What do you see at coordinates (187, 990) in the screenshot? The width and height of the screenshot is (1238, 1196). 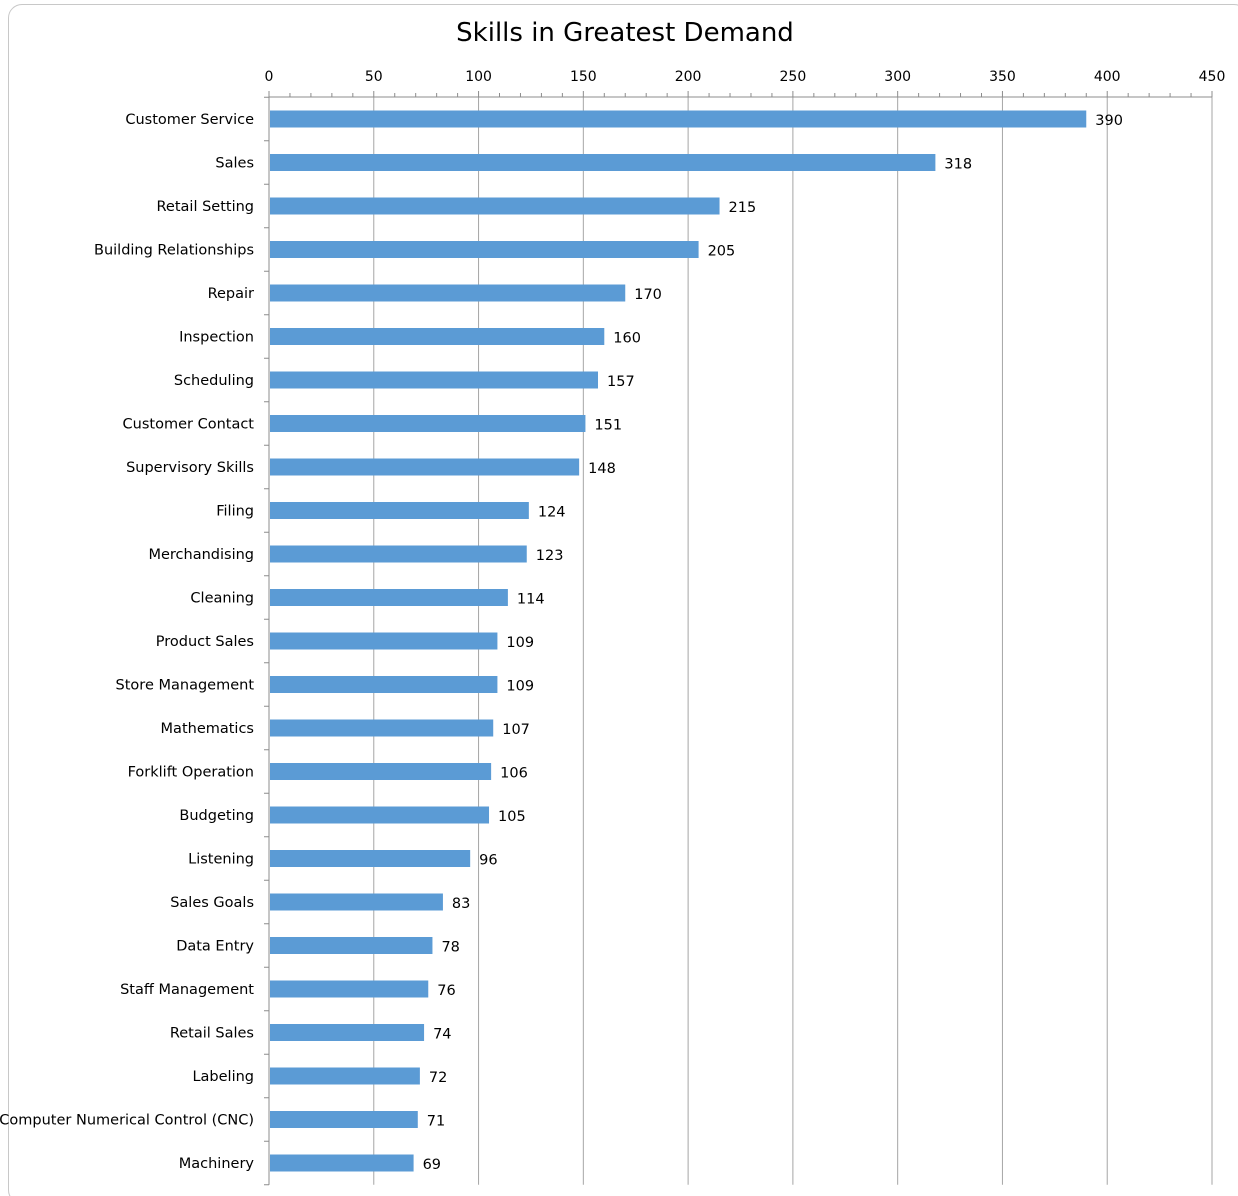 I see `category-label: Staff Management` at bounding box center [187, 990].